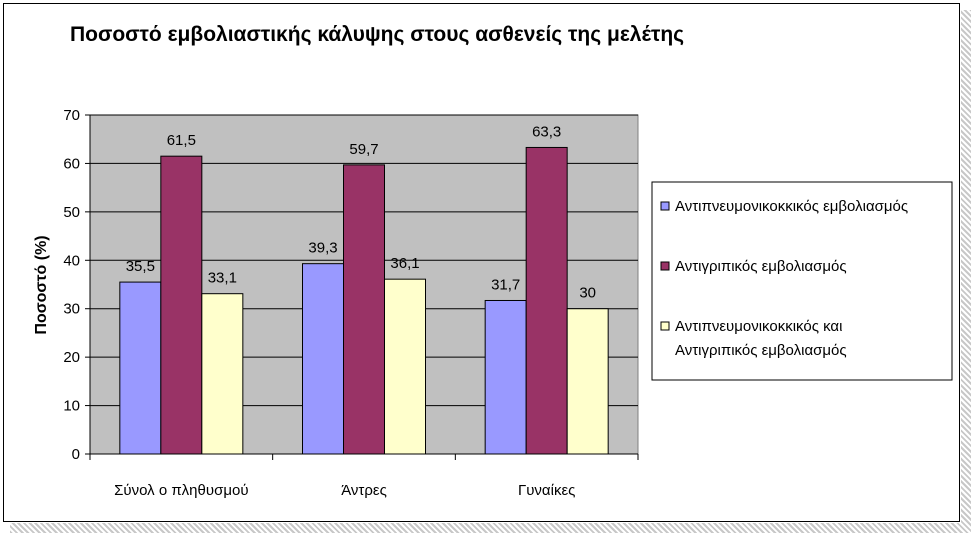 The height and width of the screenshot is (538, 973). What do you see at coordinates (490, 528) in the screenshot?
I see `frame-shadow-bottom` at bounding box center [490, 528].